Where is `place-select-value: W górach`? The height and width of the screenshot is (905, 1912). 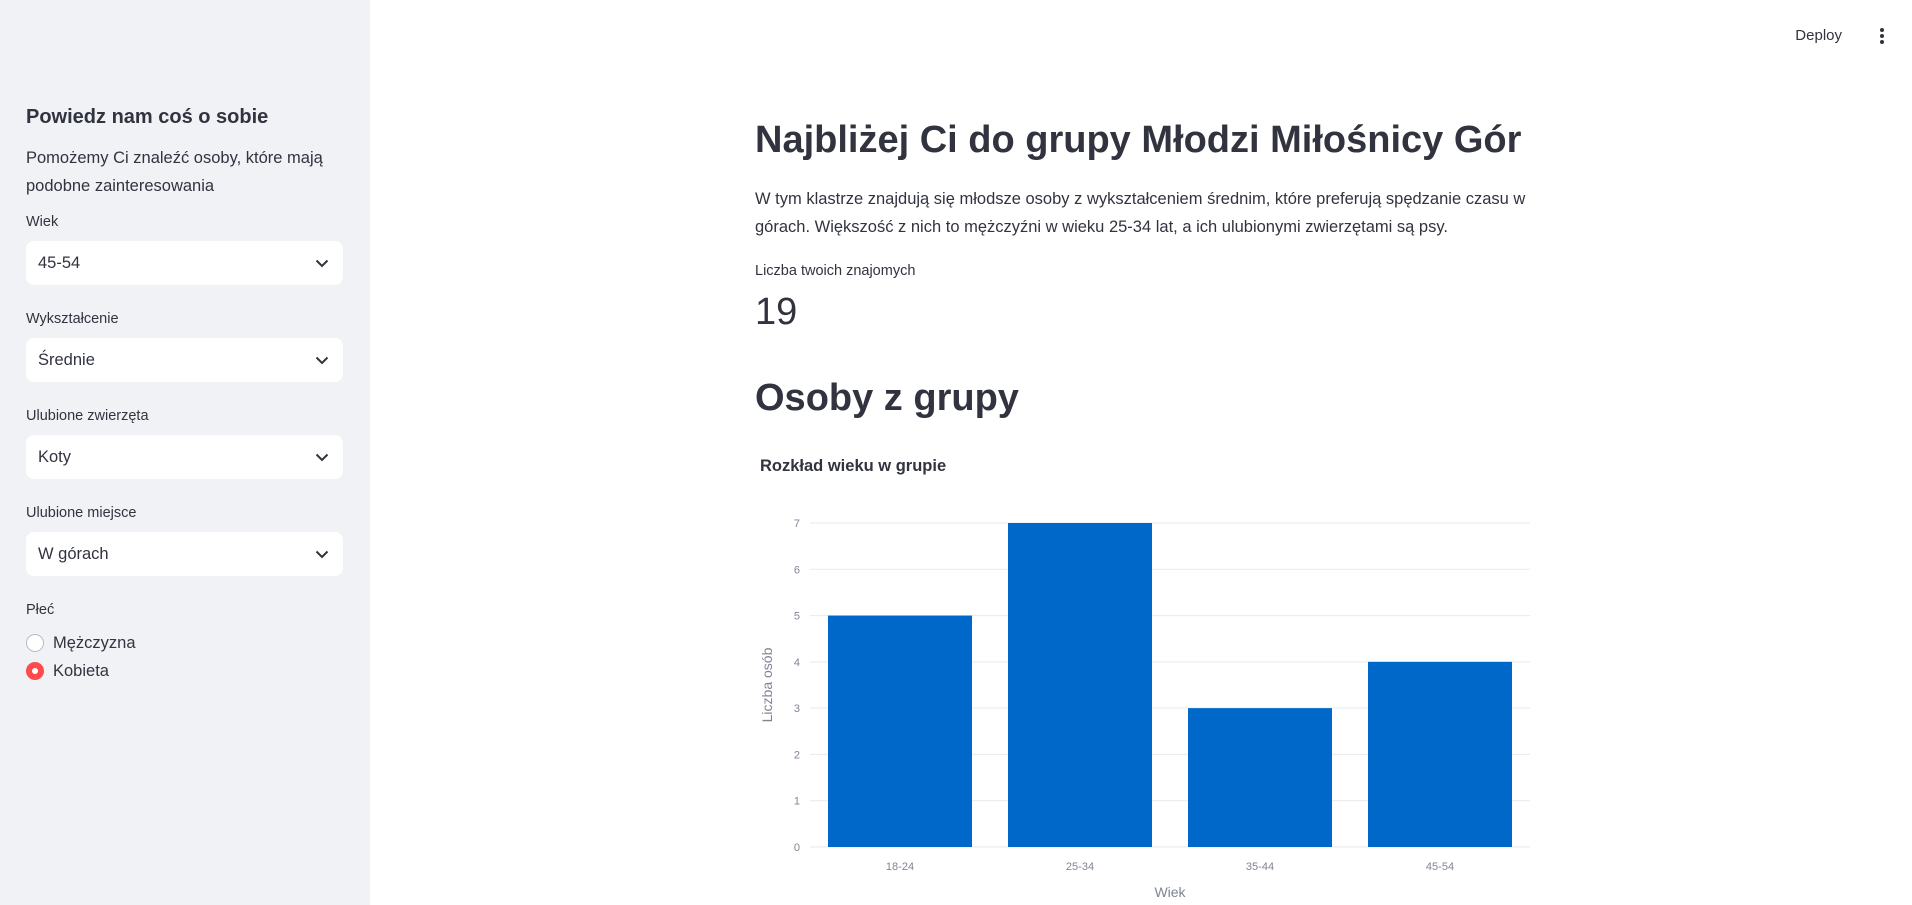
place-select-value: W górach is located at coordinates (73, 553).